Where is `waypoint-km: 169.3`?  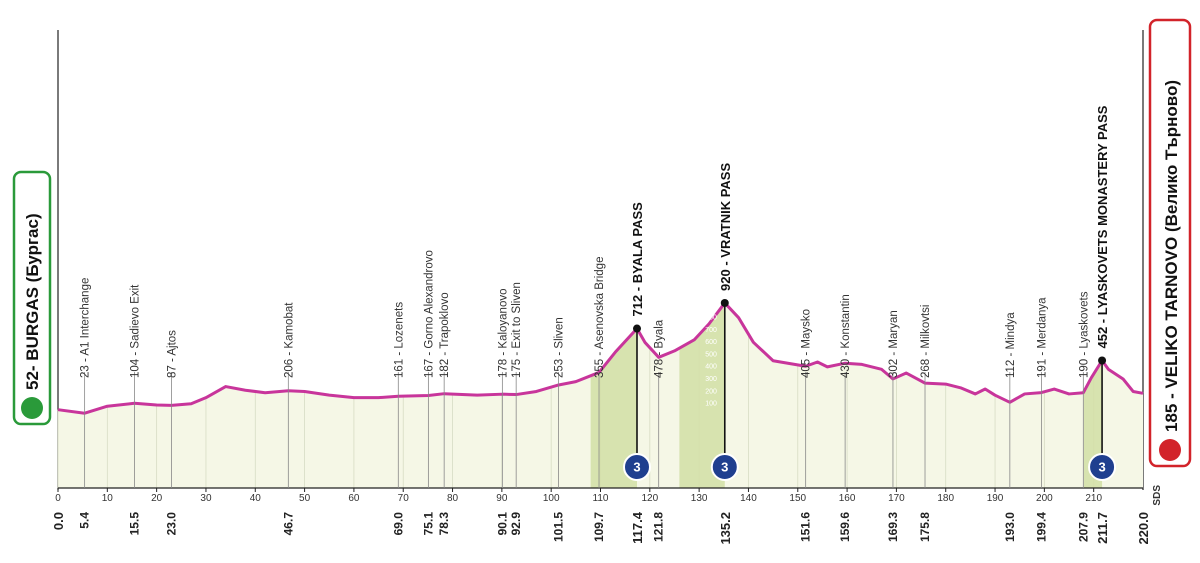 waypoint-km: 169.3 is located at coordinates (893, 527).